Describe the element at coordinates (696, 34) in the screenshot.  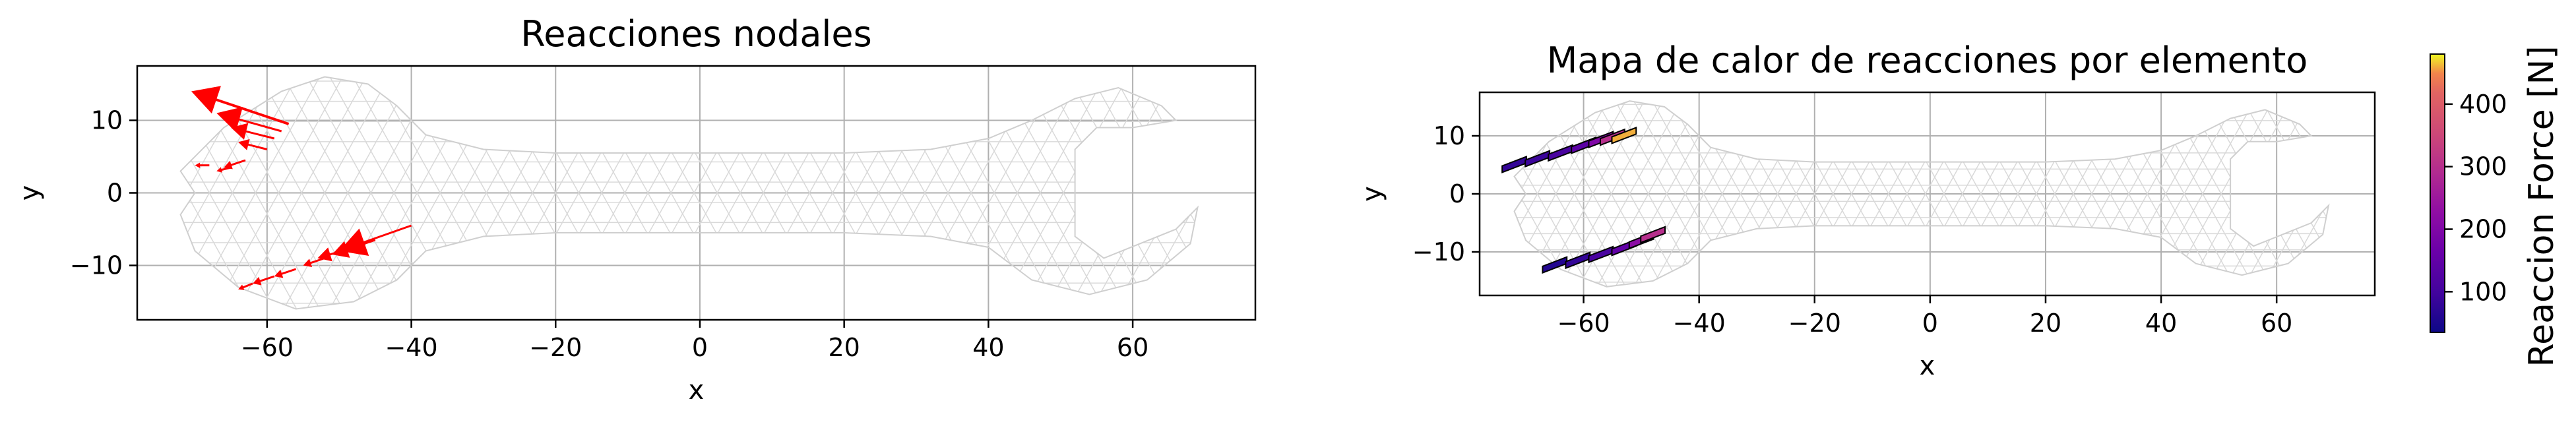
I see `chart-title: Reacciones nodales` at that location.